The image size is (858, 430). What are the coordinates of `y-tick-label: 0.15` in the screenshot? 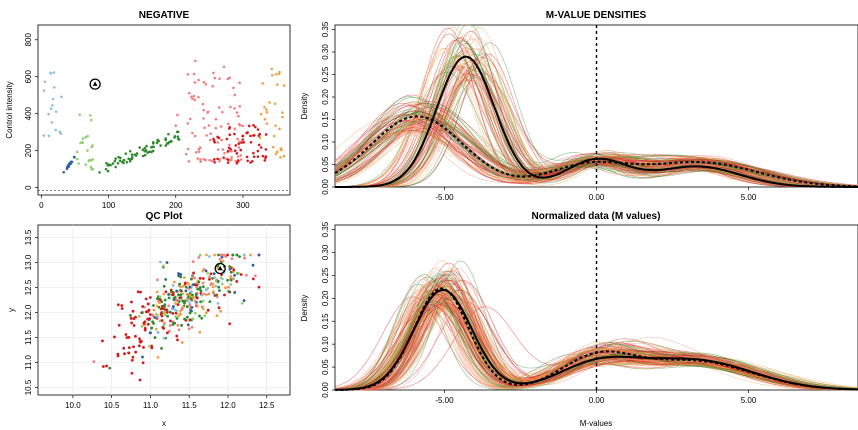 It's located at (325, 119).